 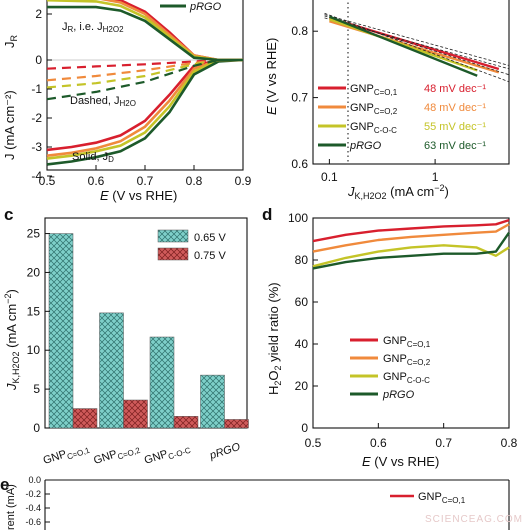 I want to click on panel-d-ytick-label: 40, so click(x=302, y=344).